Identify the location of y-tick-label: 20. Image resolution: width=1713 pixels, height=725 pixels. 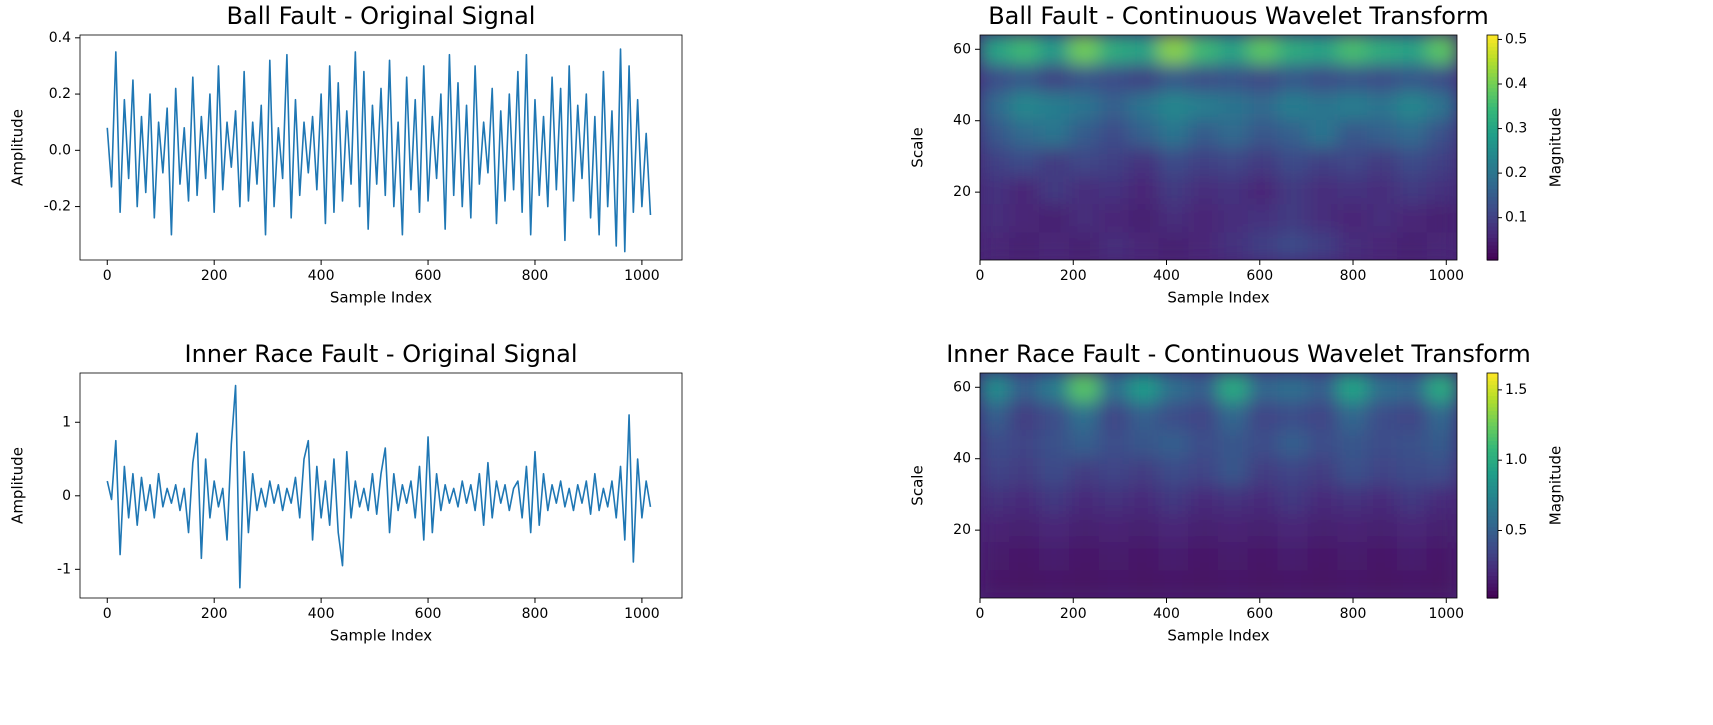
(962, 530).